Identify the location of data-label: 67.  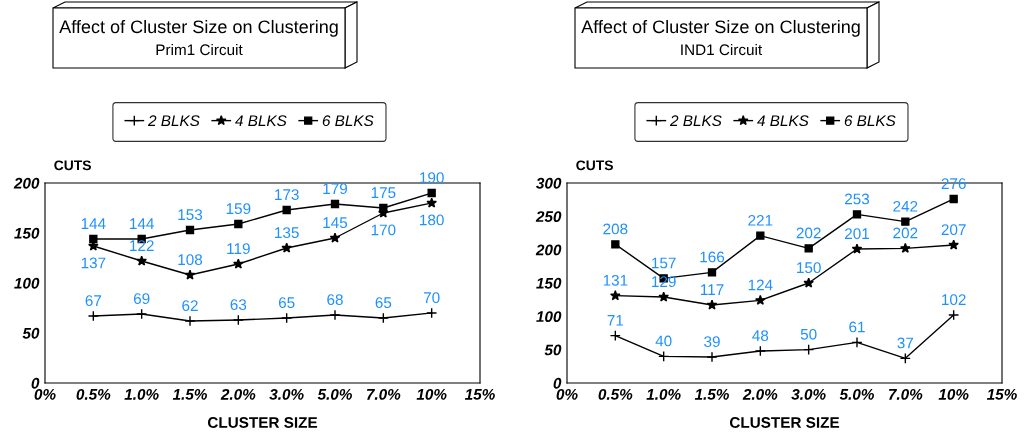
(93, 301).